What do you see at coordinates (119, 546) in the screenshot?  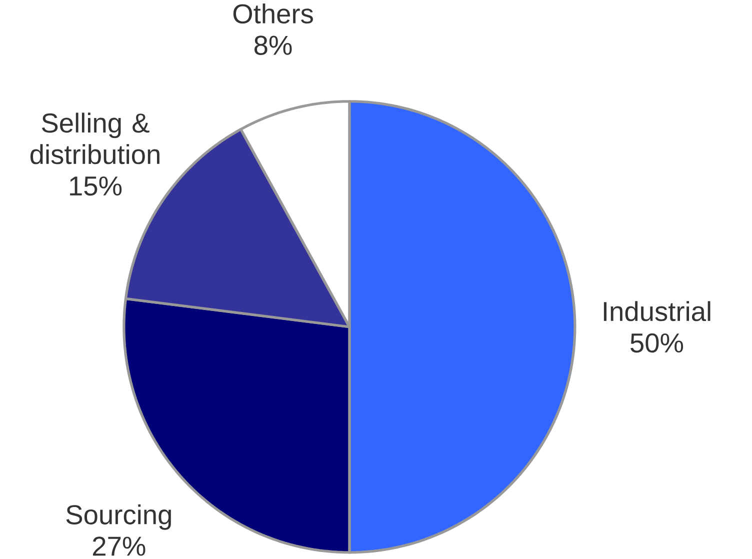 I see `data-label: 27%` at bounding box center [119, 546].